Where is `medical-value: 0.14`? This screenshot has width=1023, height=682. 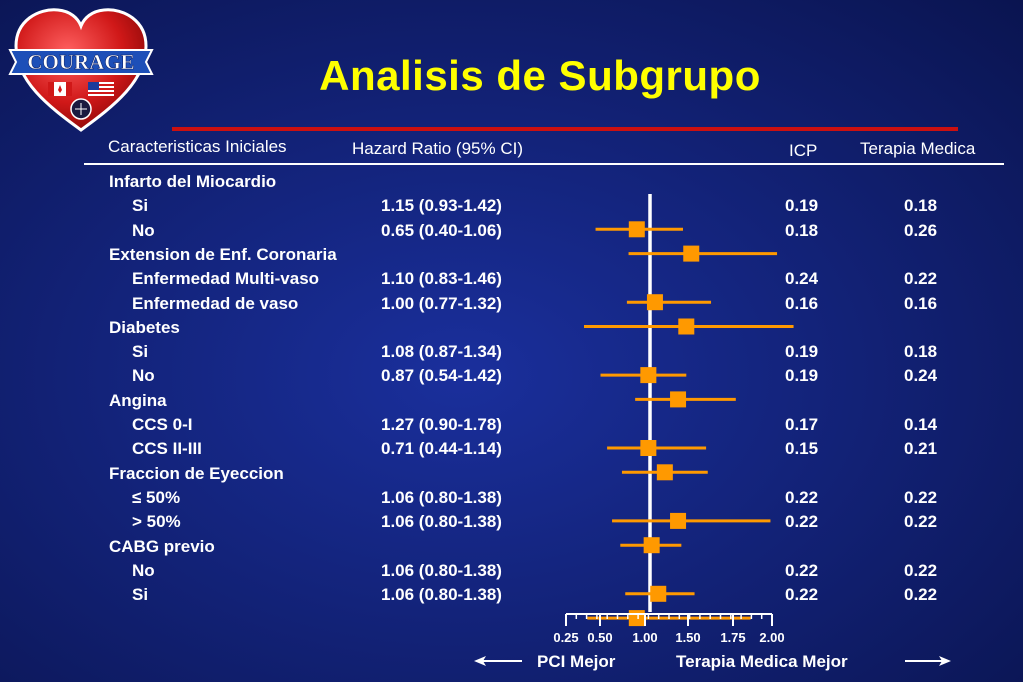 medical-value: 0.14 is located at coordinates (921, 424).